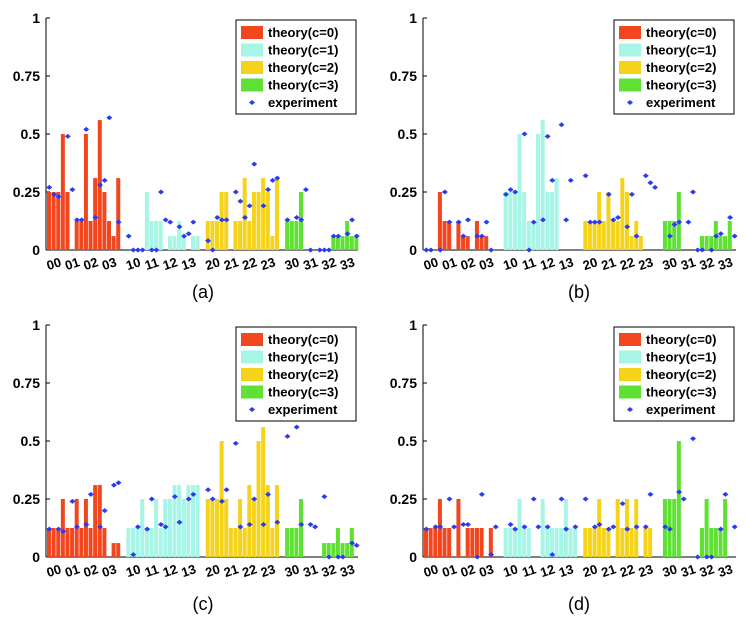 The image size is (748, 619). Describe the element at coordinates (579, 292) in the screenshot. I see `panel-label-b: (b)` at that location.